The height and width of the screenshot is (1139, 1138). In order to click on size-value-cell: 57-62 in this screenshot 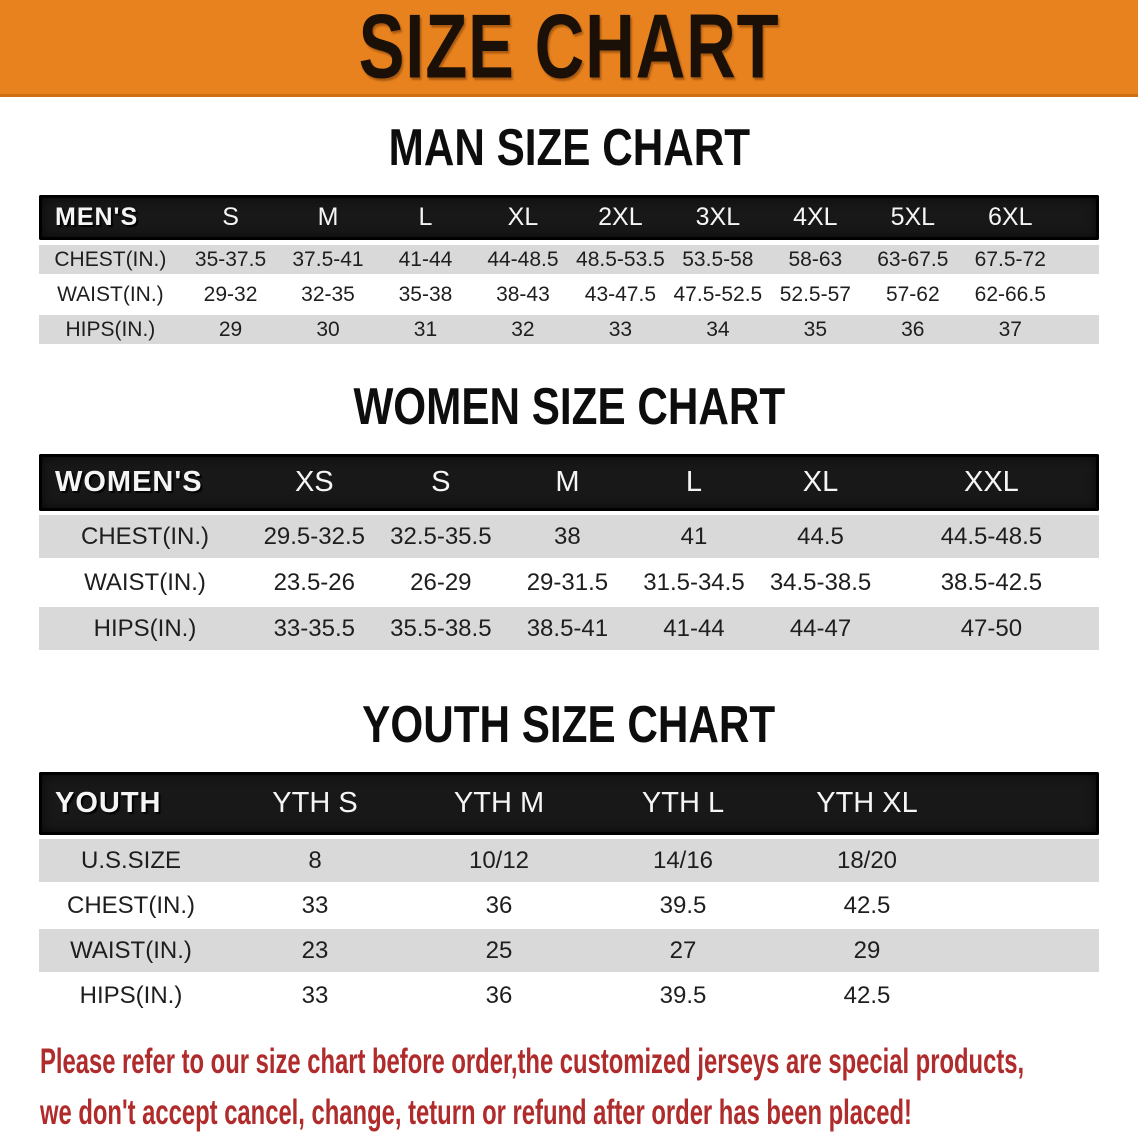, I will do `click(912, 294)`.